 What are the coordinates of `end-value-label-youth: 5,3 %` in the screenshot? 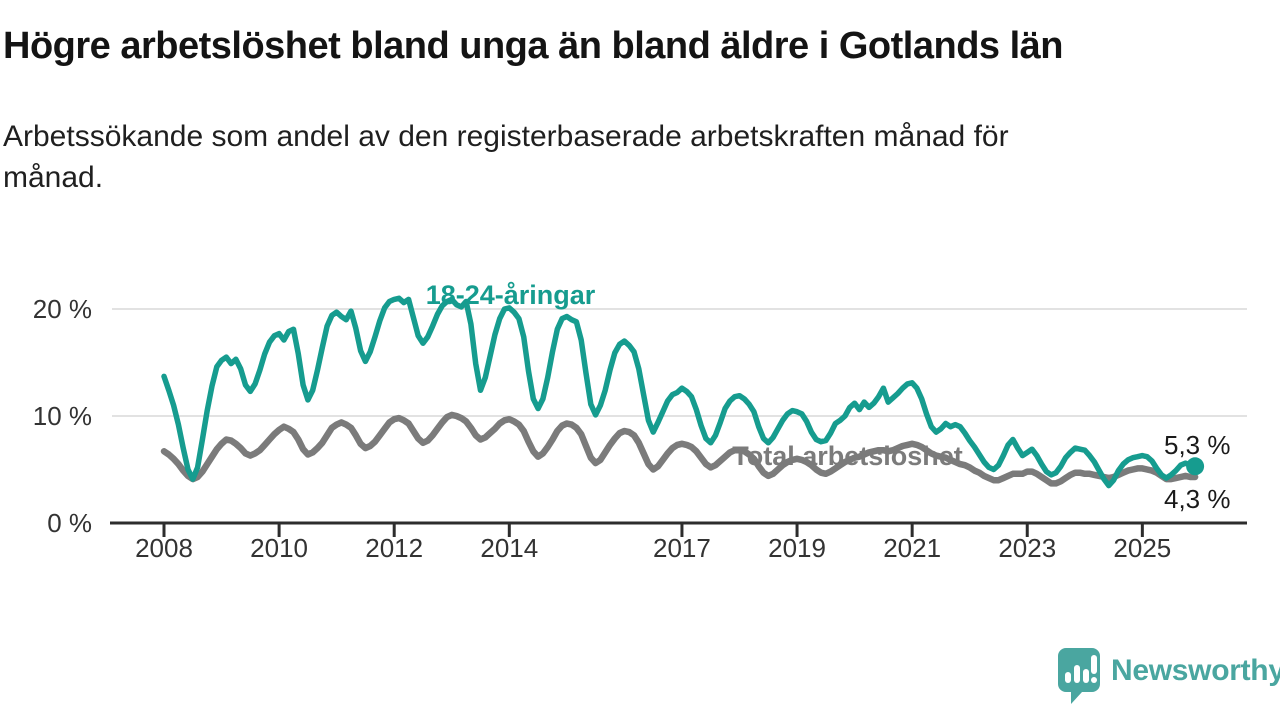 It's located at (1197, 445).